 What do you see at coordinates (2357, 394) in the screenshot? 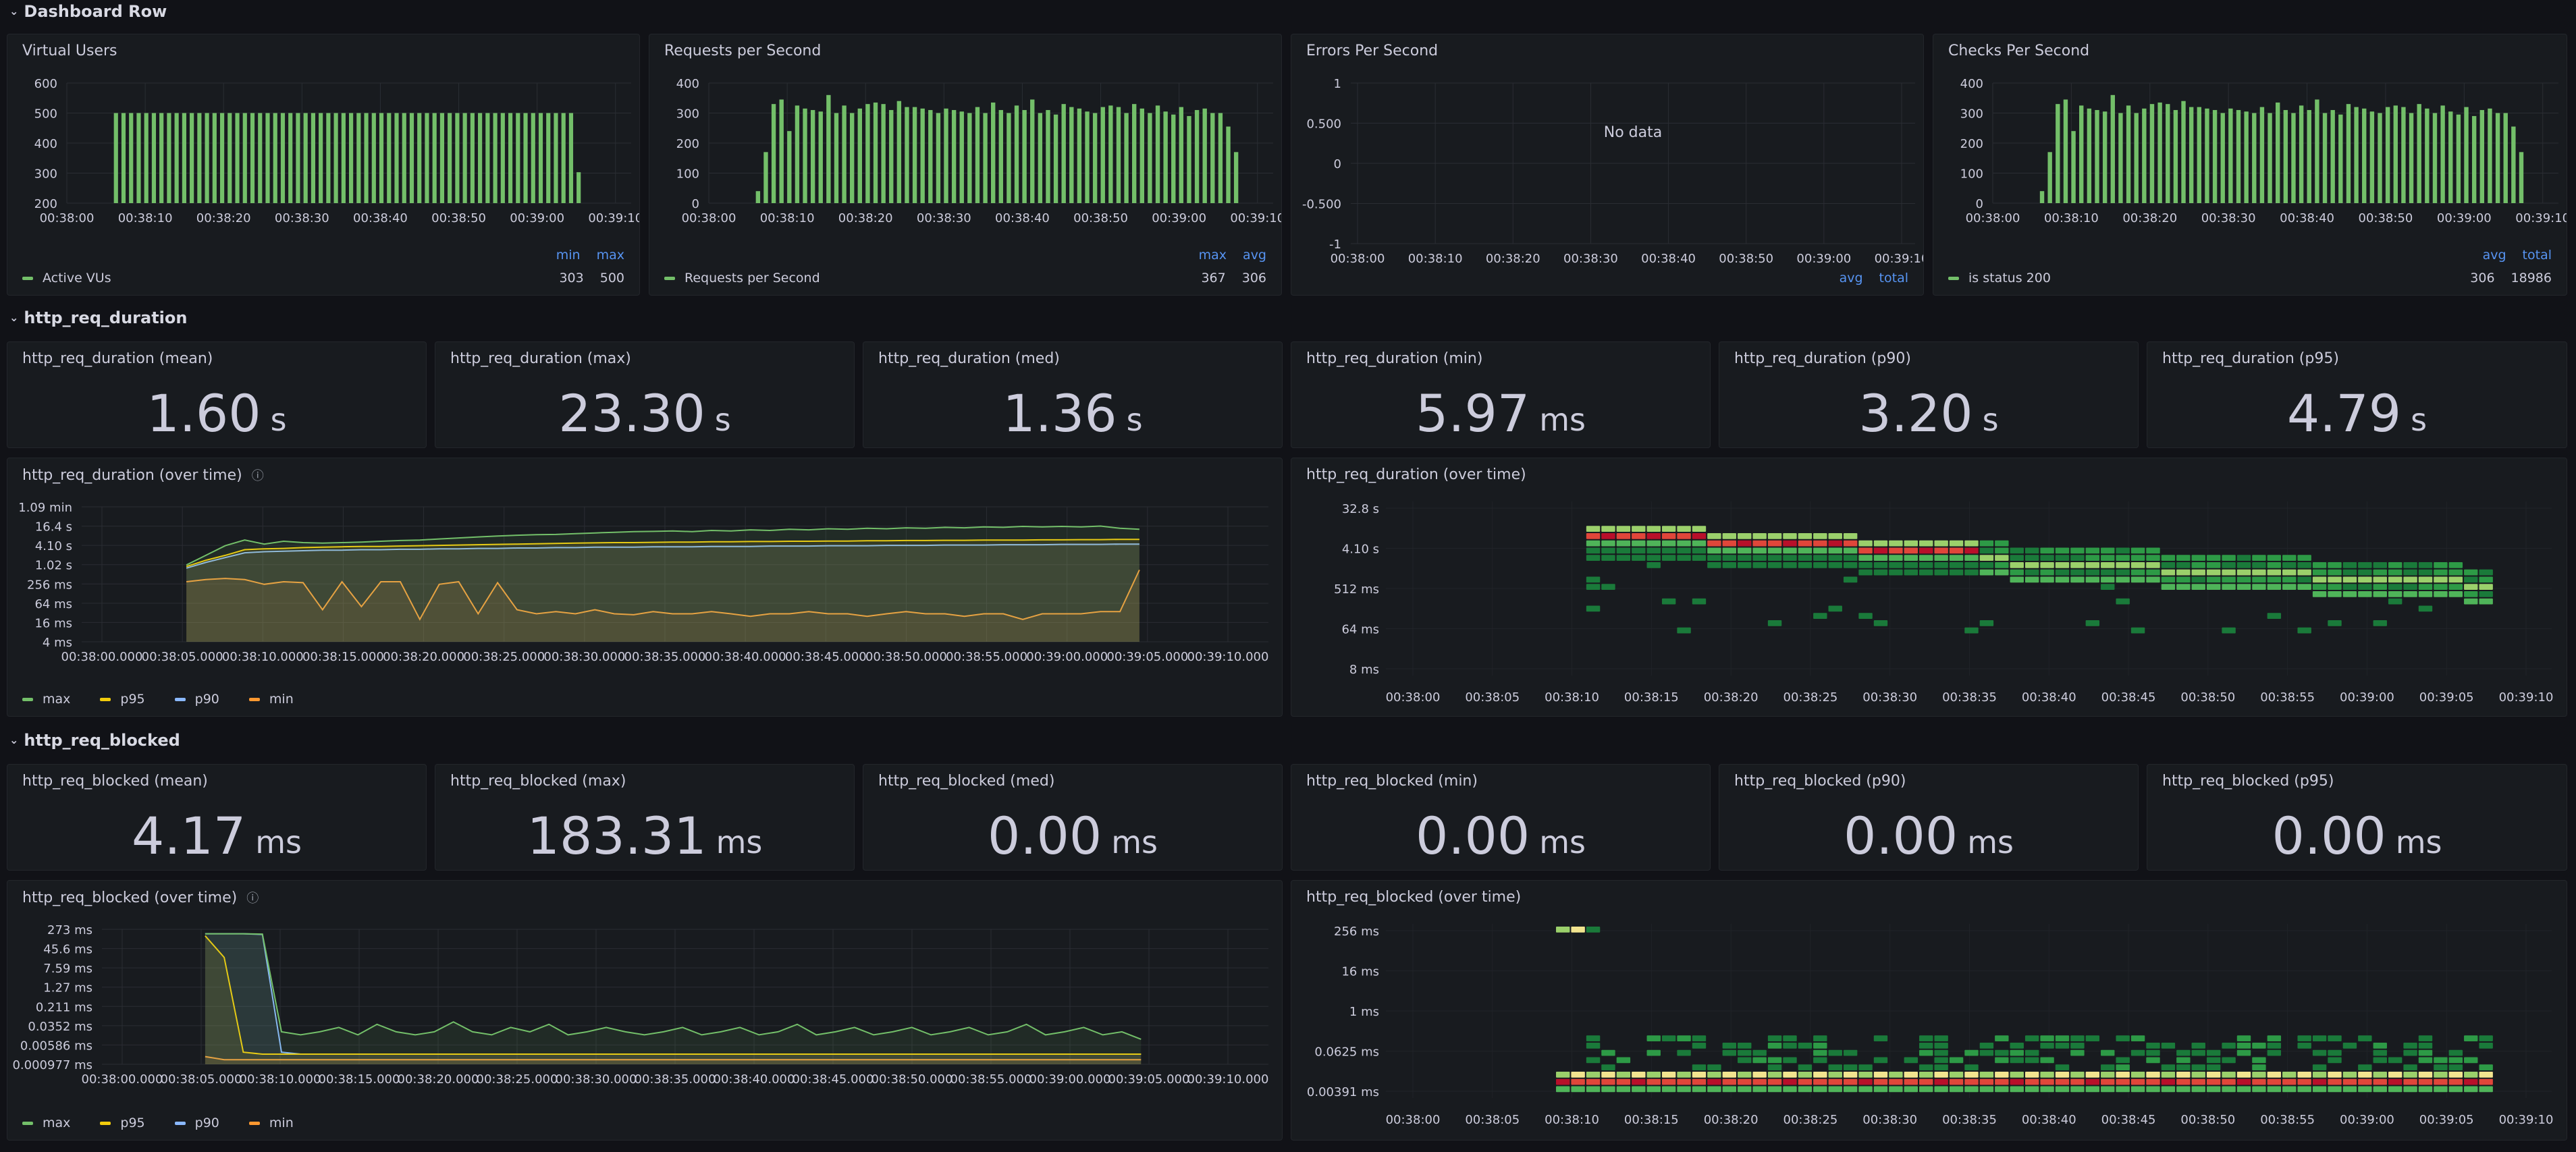
I see `stat-panel: http_req_duration (p95) 4.79 s` at bounding box center [2357, 394].